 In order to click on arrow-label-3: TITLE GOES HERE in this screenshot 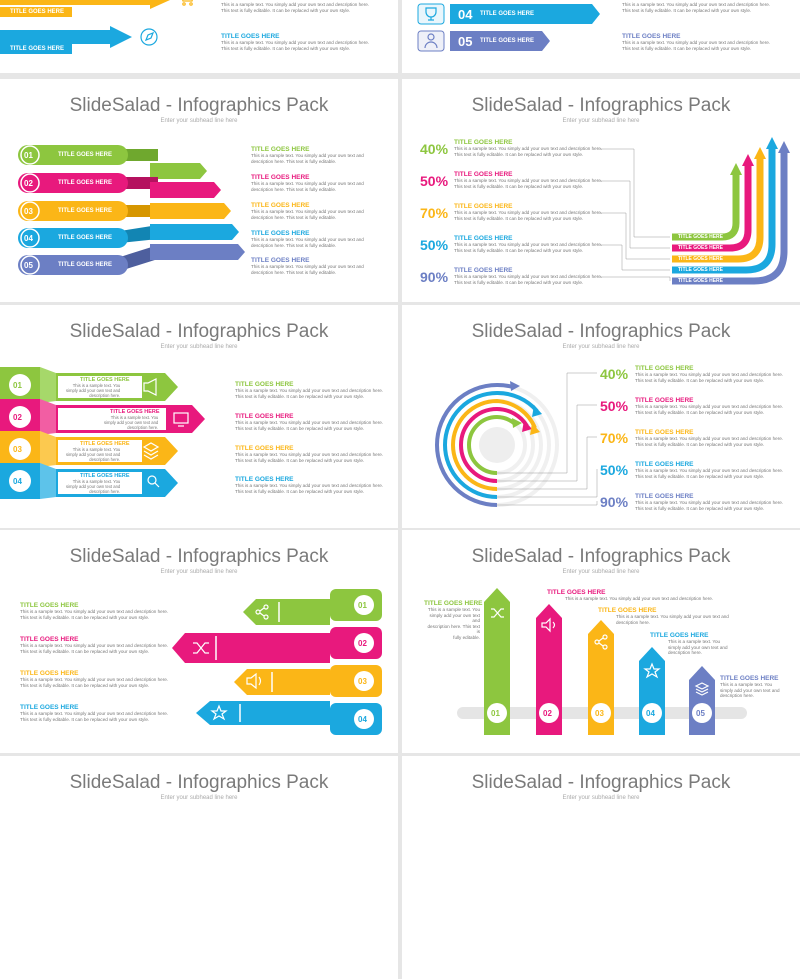, I will do `click(701, 259)`.